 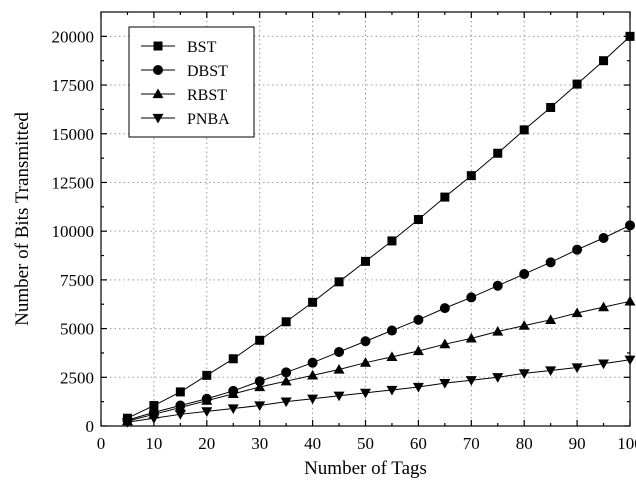 I want to click on legend-marker-dbst, so click(x=158, y=70).